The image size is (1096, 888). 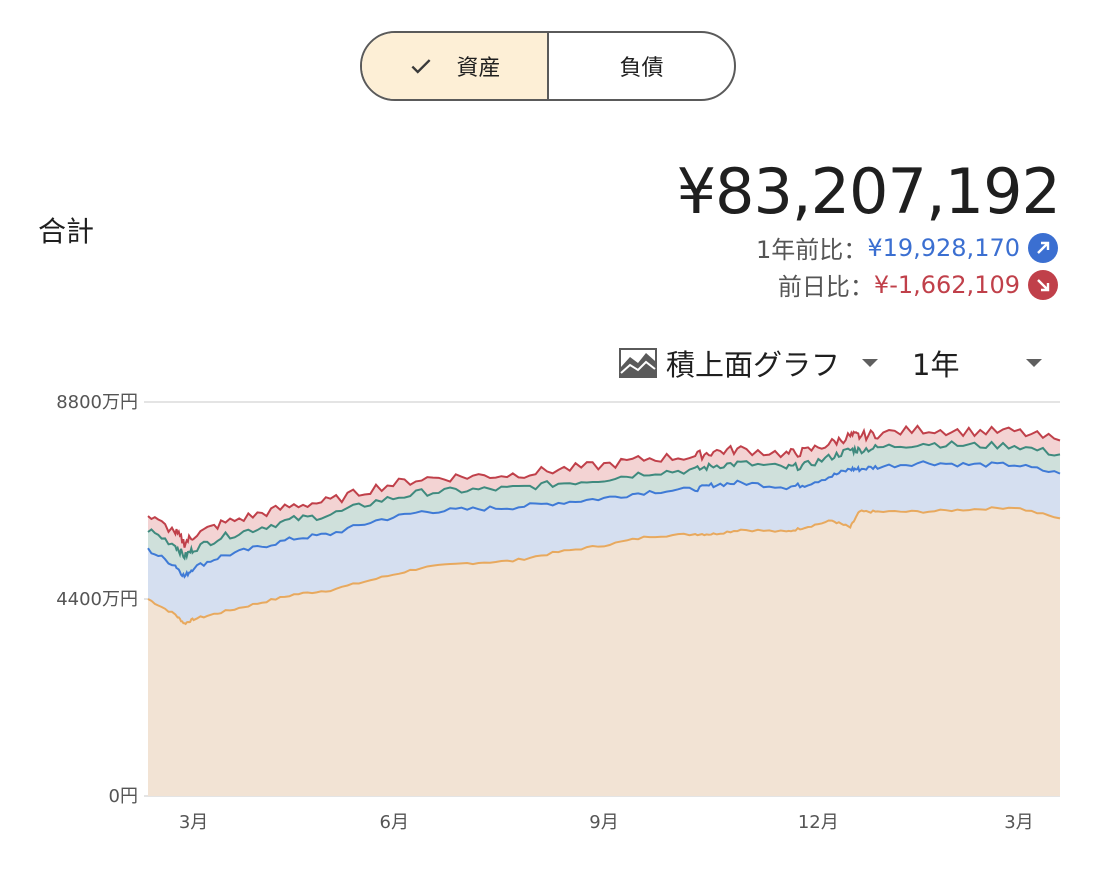 I want to click on year-over-year-row: 1年前比： ¥19,928,170, so click(x=907, y=247).